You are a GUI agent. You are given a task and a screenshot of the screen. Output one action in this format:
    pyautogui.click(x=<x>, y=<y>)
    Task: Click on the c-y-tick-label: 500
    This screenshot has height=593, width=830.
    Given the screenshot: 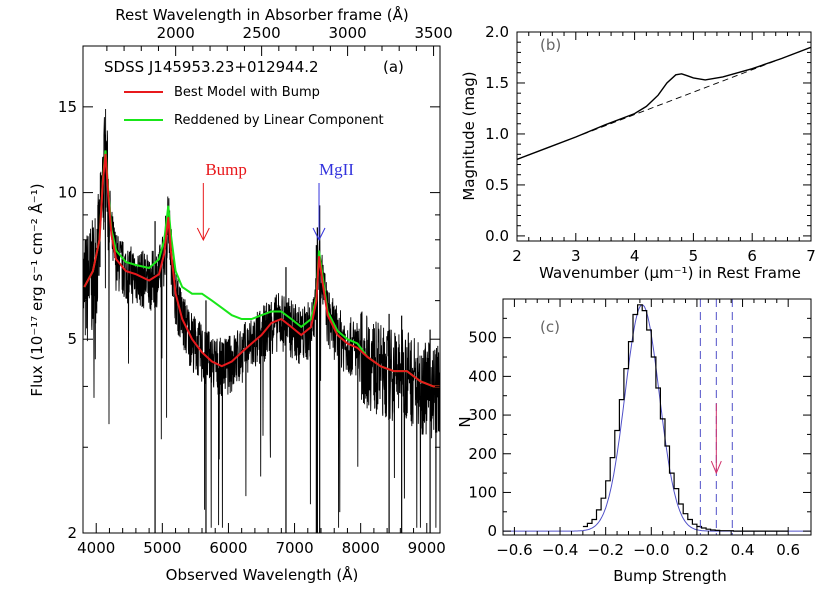 What is the action you would take?
    pyautogui.click(x=482, y=338)
    